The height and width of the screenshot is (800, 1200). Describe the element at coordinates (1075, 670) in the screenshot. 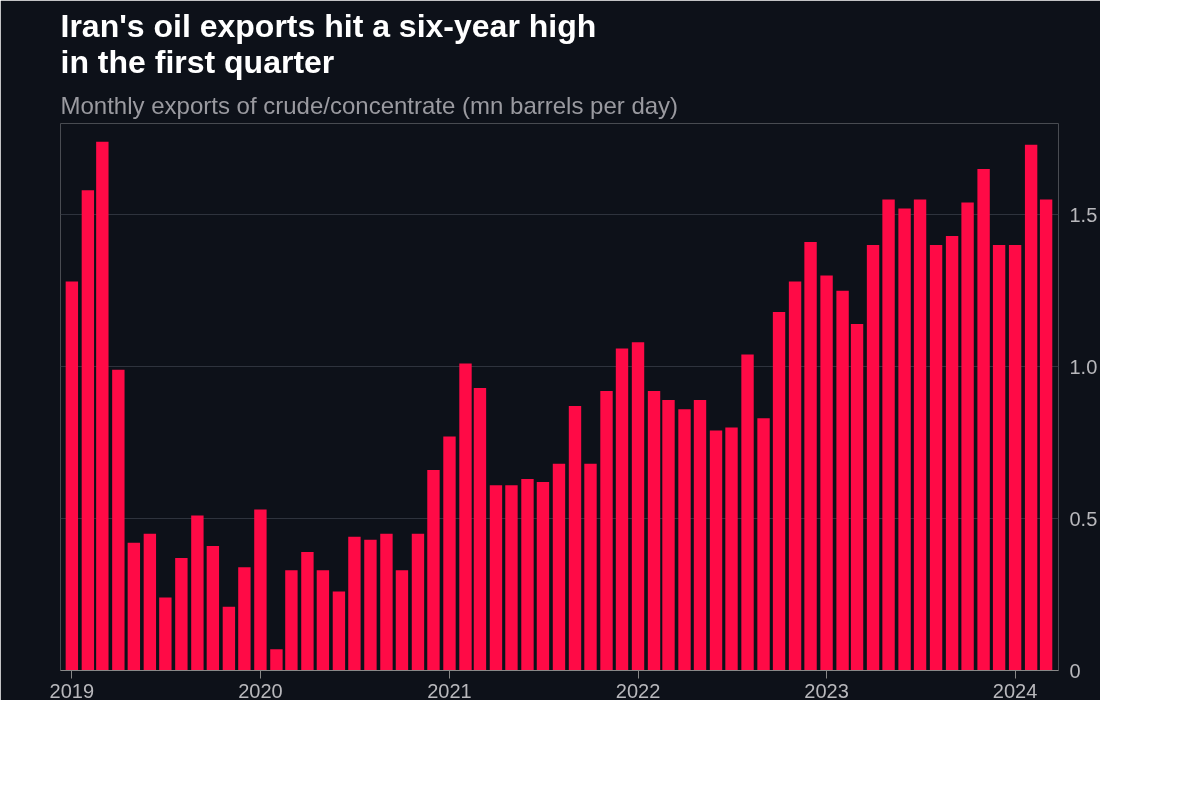

I see `y-tick-label: 0` at that location.